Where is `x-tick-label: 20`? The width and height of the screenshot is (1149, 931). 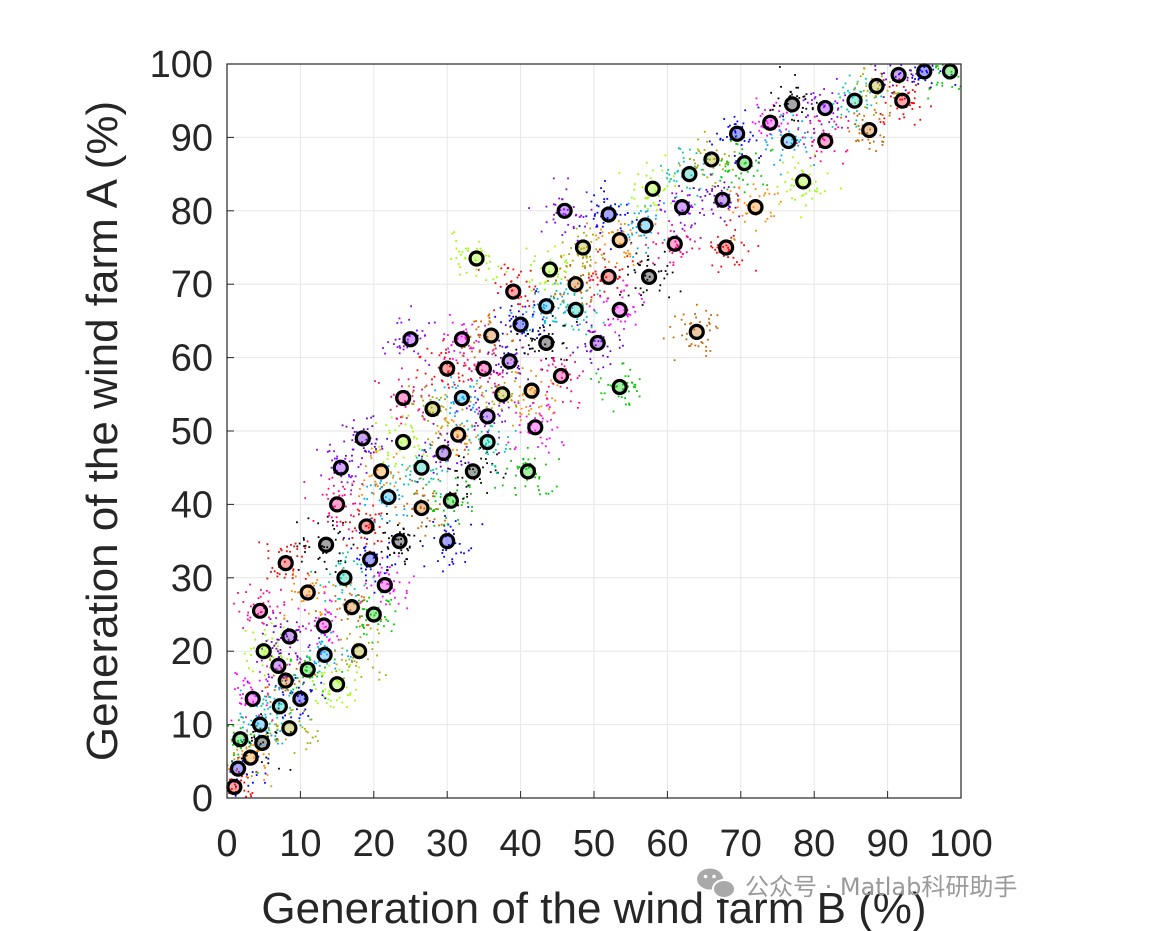
x-tick-label: 20 is located at coordinates (374, 844).